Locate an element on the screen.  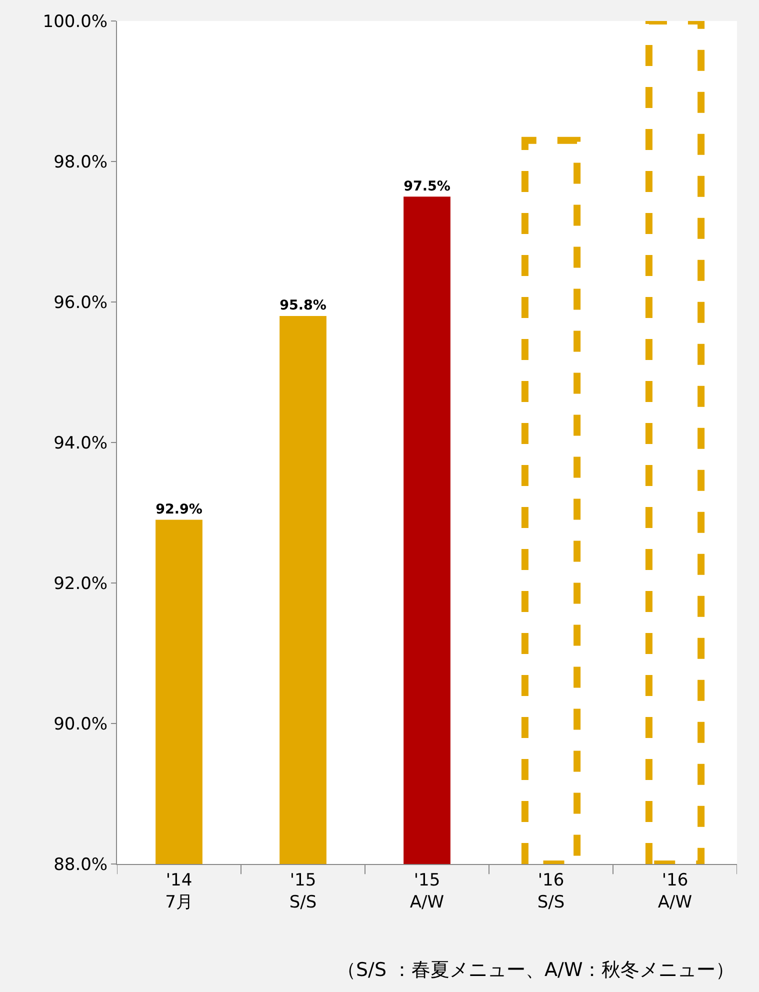
text: （S/S ：春夏メニュー、A/W：秋冬メニュー） is located at coordinates (536, 970).